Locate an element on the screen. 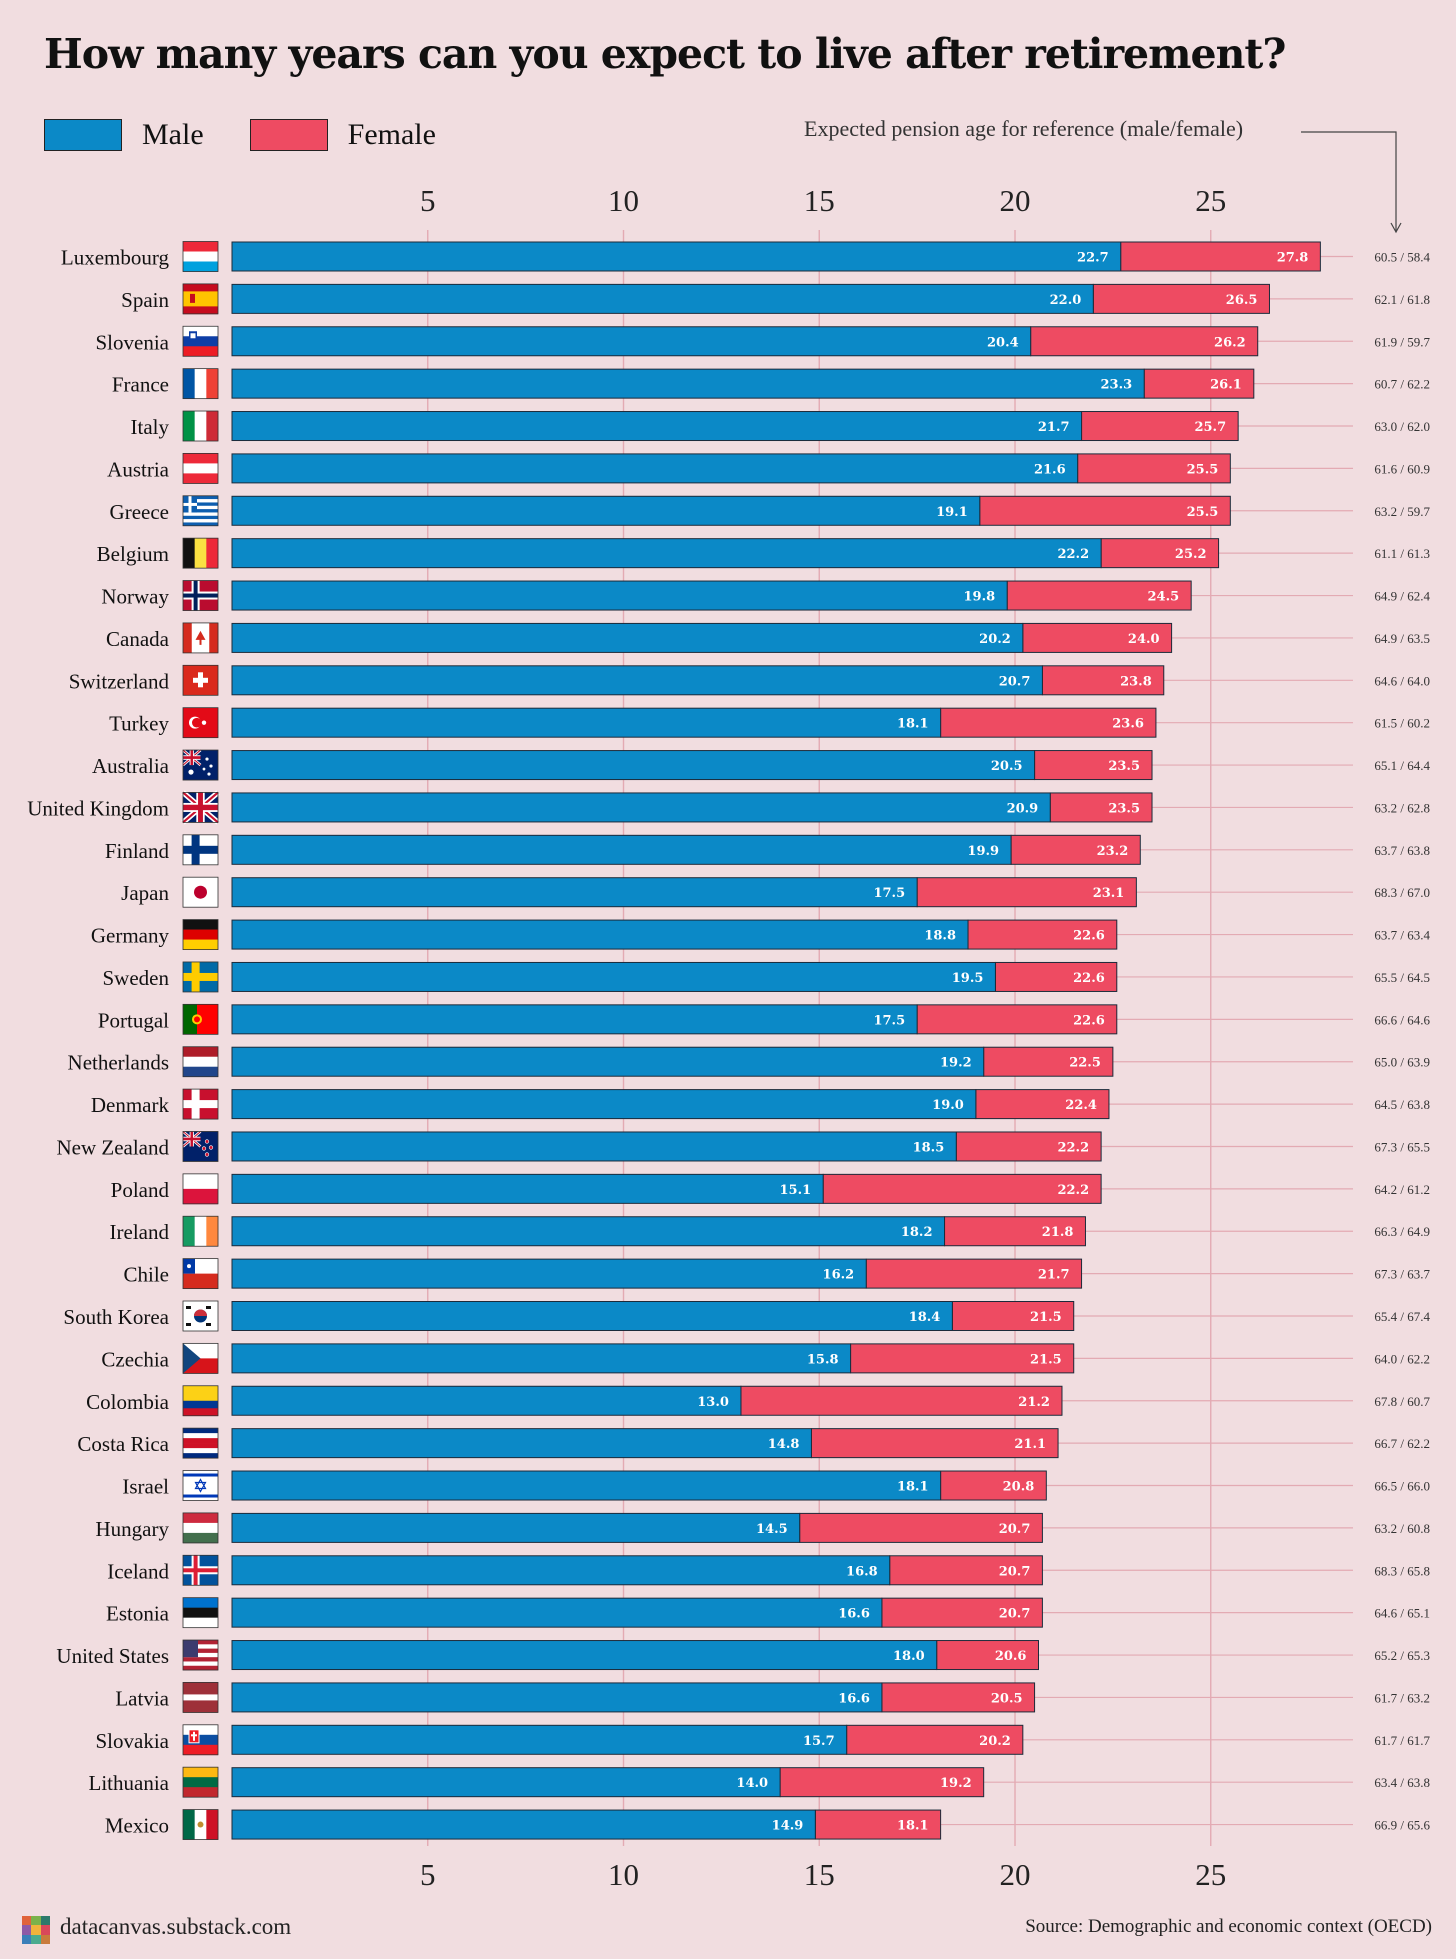  country-label: Slovakia is located at coordinates (133, 1741).